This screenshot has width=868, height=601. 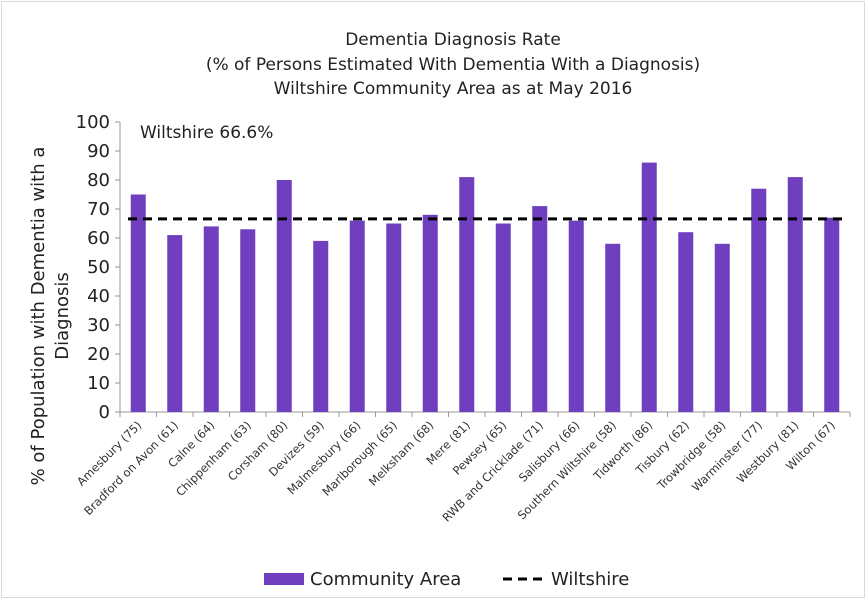 What do you see at coordinates (98, 267) in the screenshot?
I see `y-tick-label: 50` at bounding box center [98, 267].